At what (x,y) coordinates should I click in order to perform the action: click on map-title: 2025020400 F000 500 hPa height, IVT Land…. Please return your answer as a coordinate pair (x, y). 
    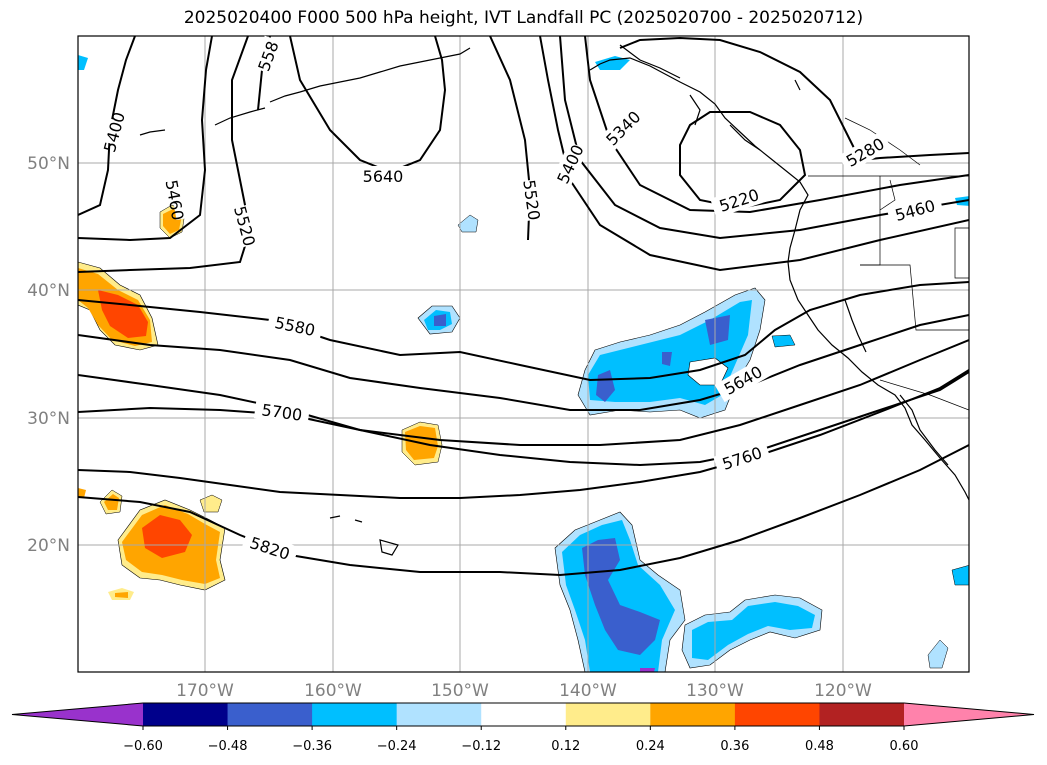
    Looking at the image, I should click on (523, 18).